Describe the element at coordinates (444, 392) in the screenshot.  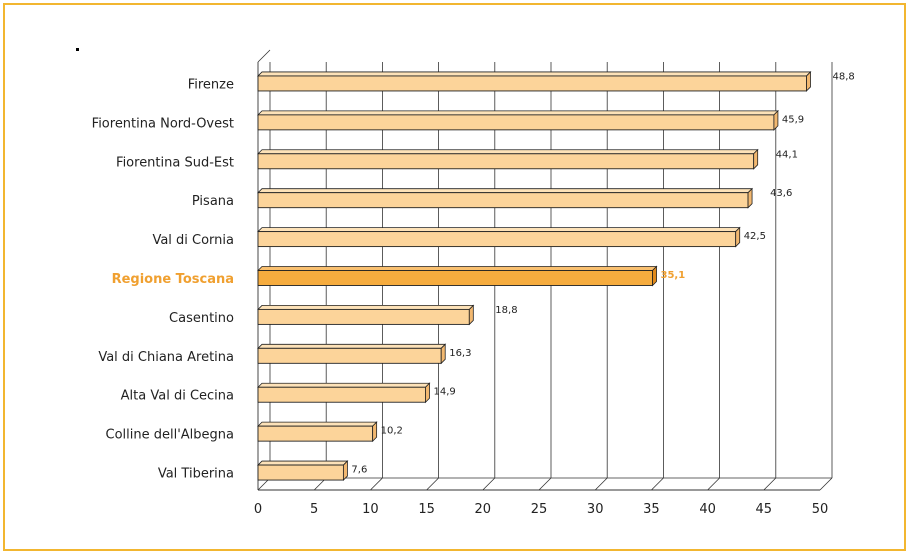
I see `value-label: 14,9` at that location.